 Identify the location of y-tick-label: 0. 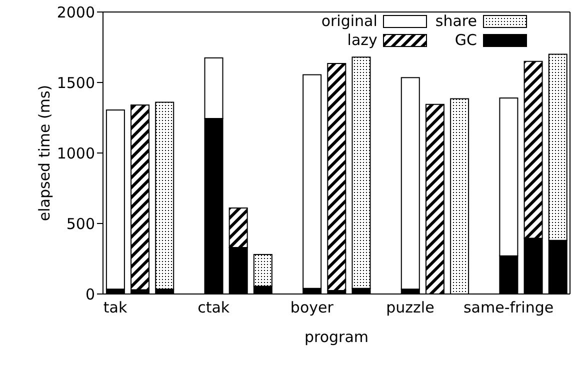
(90, 294).